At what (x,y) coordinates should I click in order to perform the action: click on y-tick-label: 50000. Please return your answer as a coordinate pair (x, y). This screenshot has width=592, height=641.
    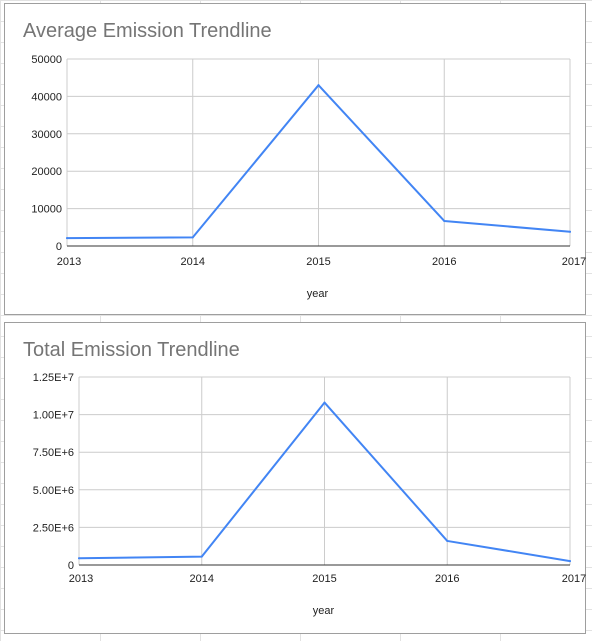
    Looking at the image, I should click on (46, 60).